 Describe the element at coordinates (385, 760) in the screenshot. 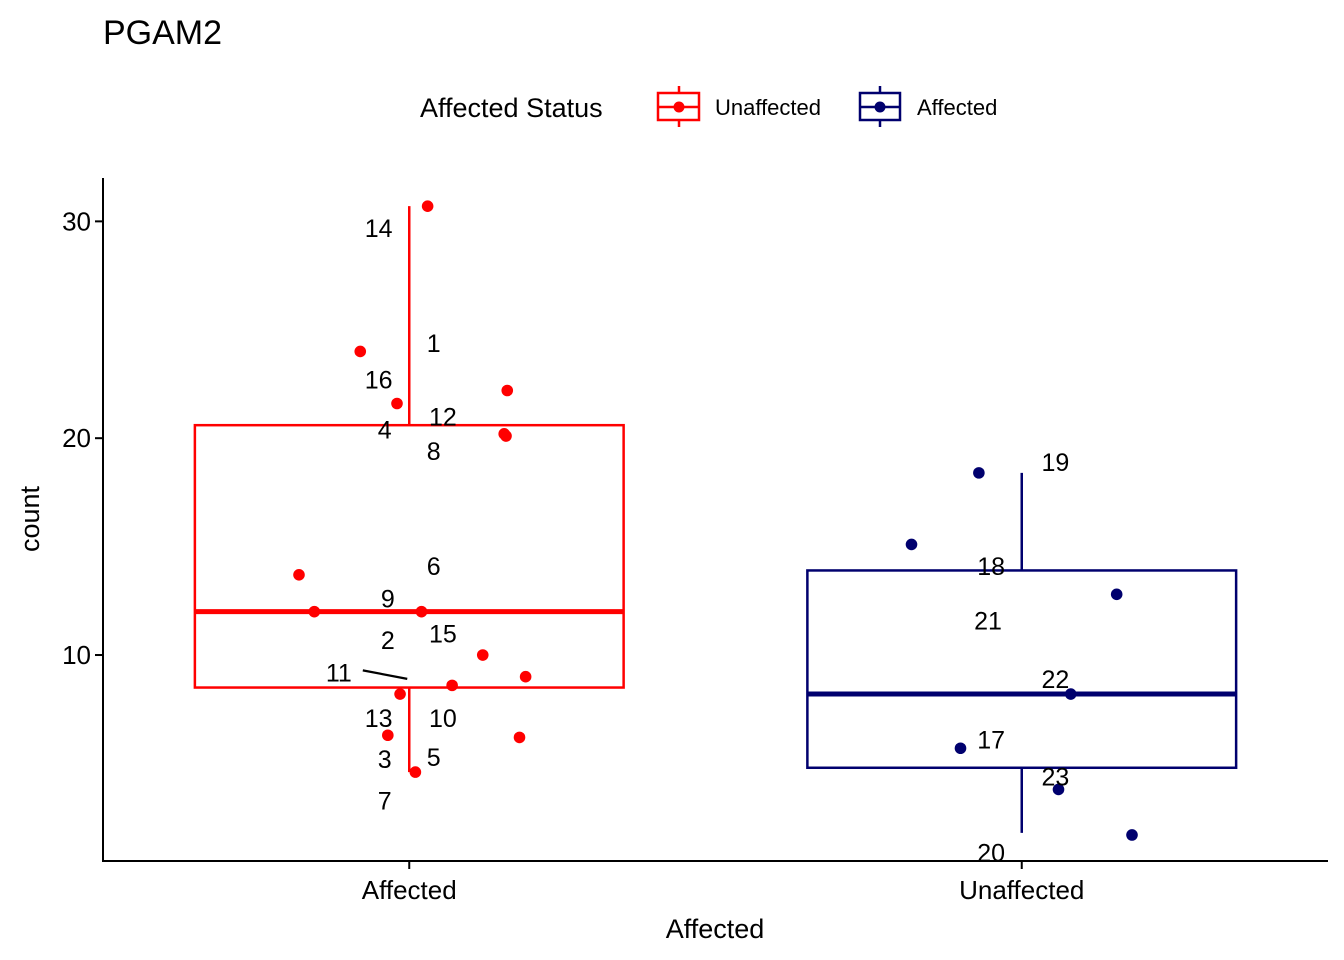

I see `point-label-3: 3` at that location.